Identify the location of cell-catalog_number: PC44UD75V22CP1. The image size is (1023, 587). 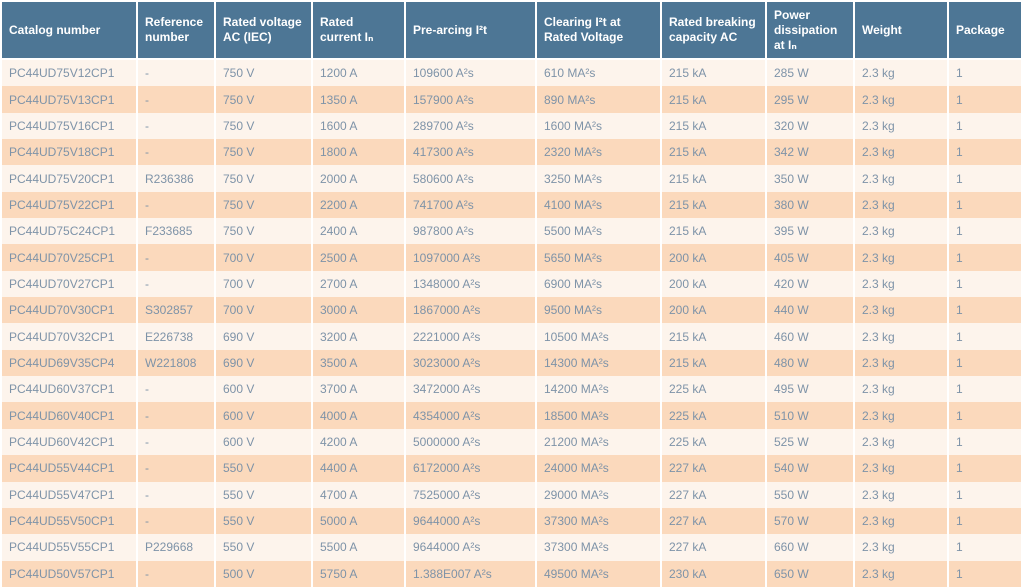
(69, 205).